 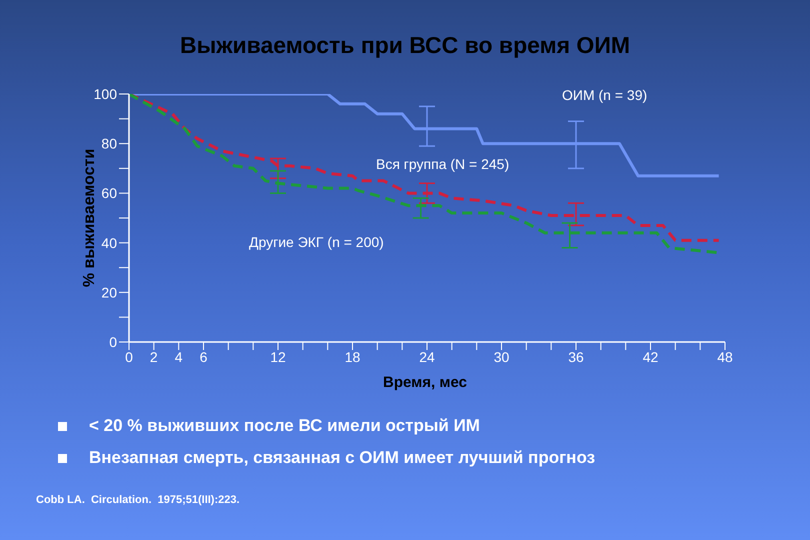 I want to click on x-tick-label: 0, so click(x=129, y=356).